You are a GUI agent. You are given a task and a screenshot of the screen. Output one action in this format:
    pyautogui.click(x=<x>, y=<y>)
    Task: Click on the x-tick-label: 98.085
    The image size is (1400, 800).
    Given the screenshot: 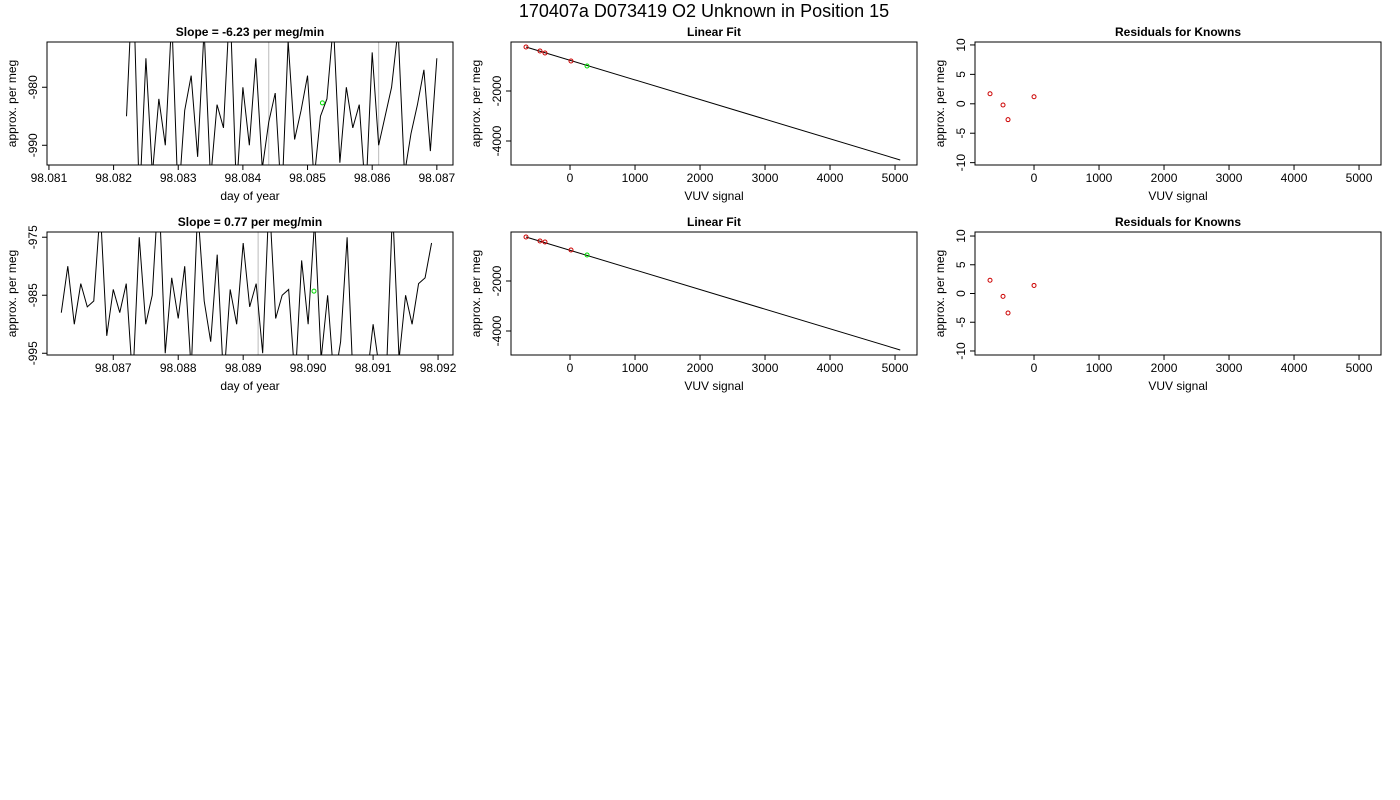 What is the action you would take?
    pyautogui.click(x=307, y=178)
    